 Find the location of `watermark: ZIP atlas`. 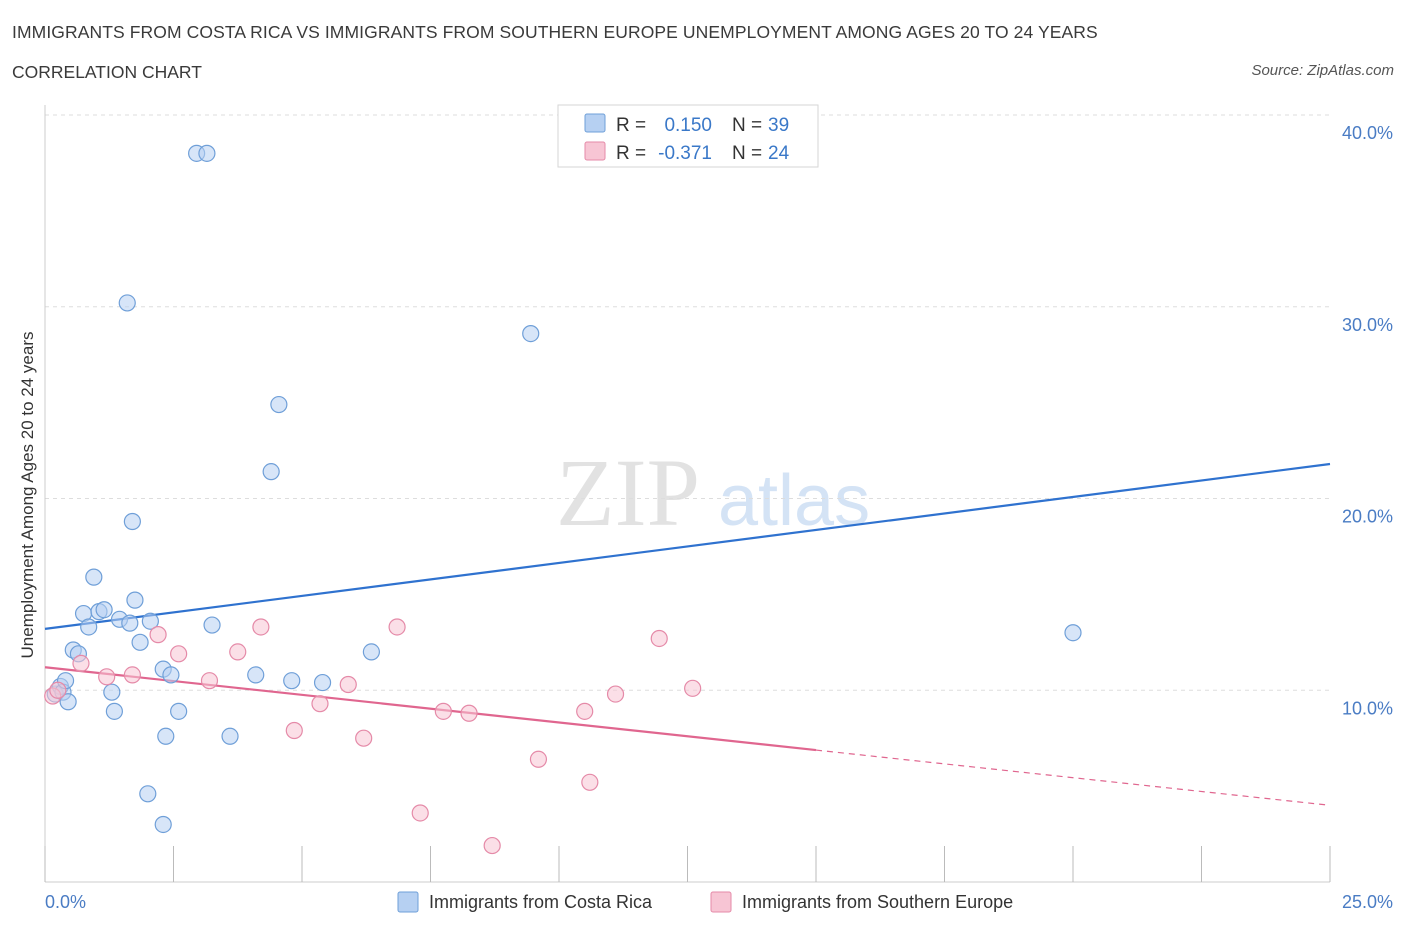

watermark: ZIP atlas is located at coordinates (713, 492).